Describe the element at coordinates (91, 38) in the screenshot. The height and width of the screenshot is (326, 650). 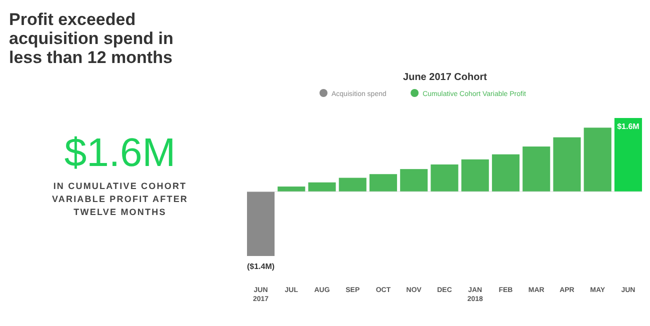
I see `text: Profit exceeded acquisition spend in less than 12 months` at that location.